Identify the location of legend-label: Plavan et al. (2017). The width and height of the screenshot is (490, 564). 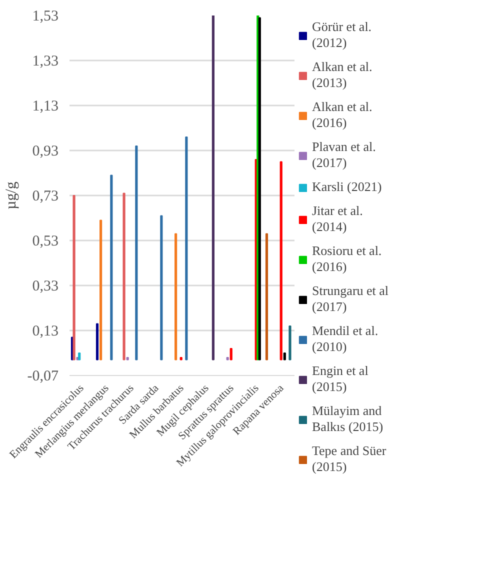
(344, 155).